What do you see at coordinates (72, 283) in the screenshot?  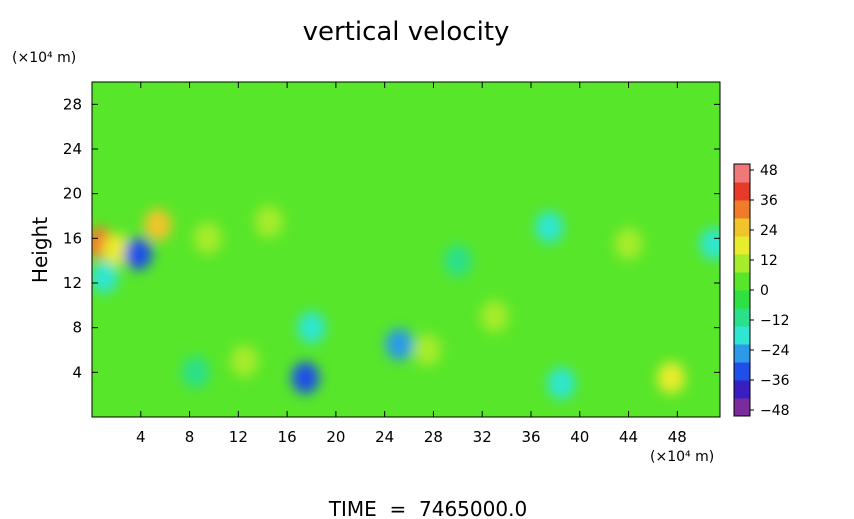 I see `y-tick-label: 12` at bounding box center [72, 283].